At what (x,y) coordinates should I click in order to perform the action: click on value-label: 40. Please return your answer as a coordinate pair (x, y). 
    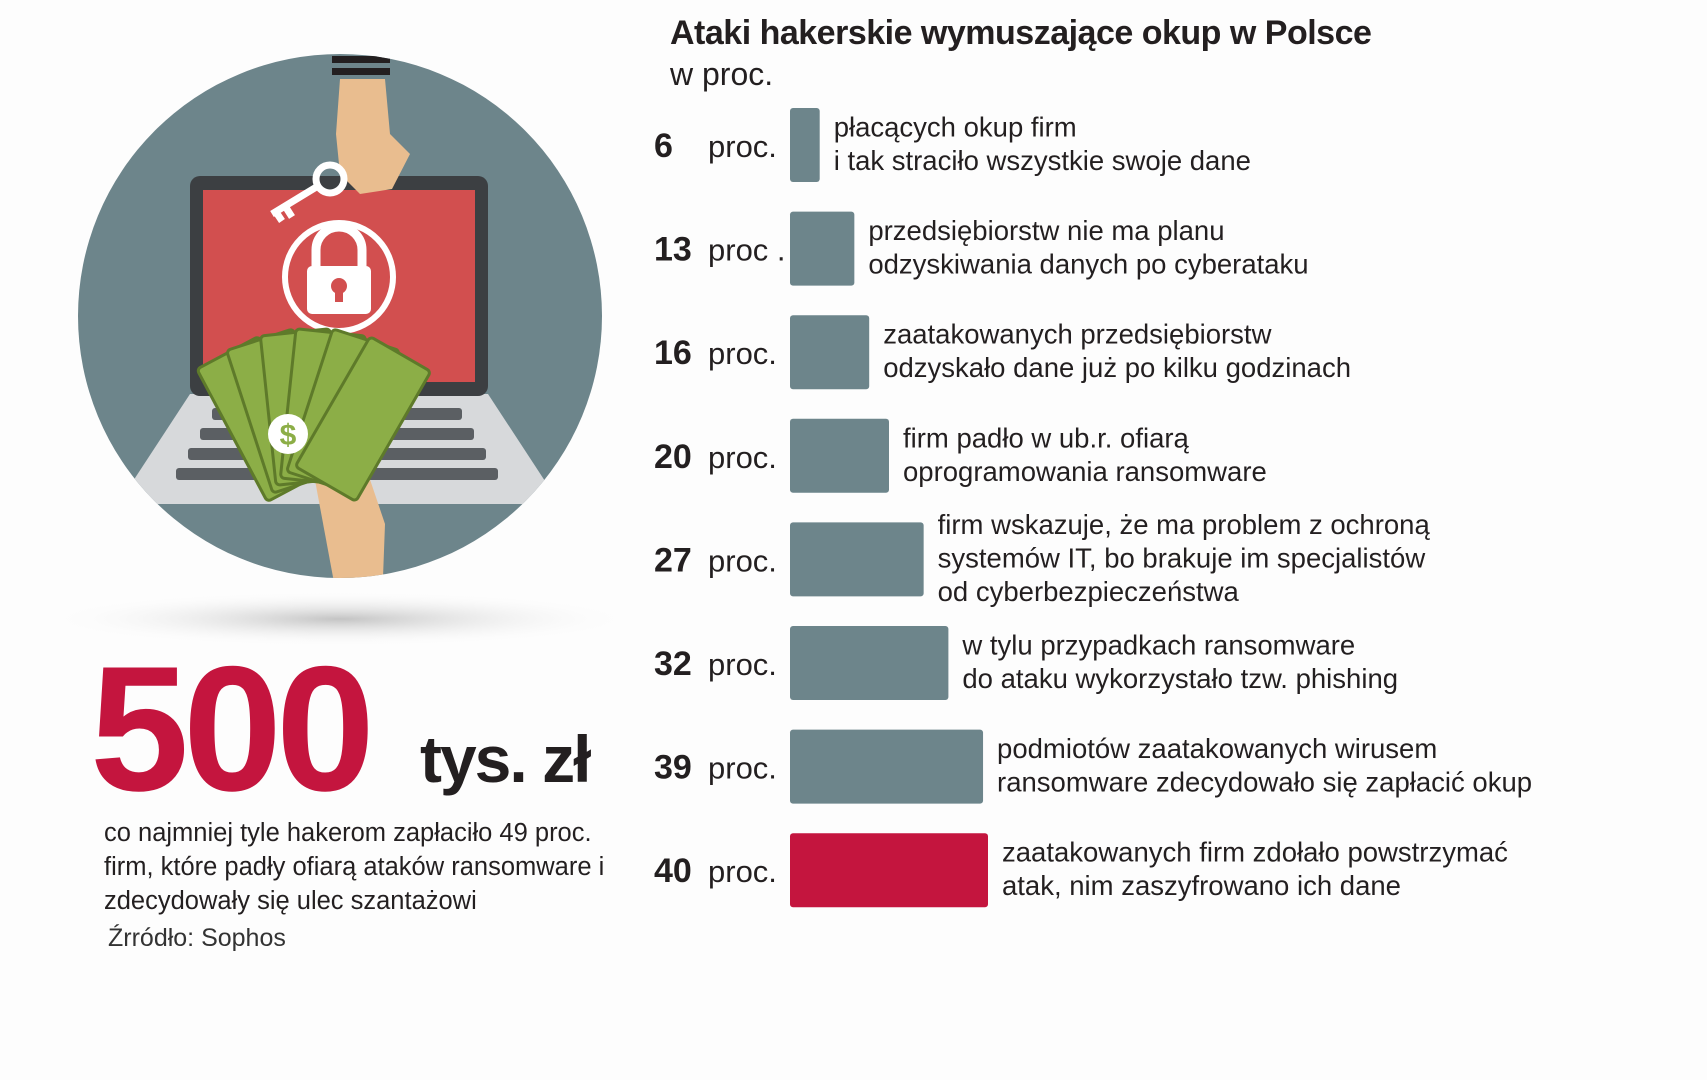
    Looking at the image, I should click on (673, 871).